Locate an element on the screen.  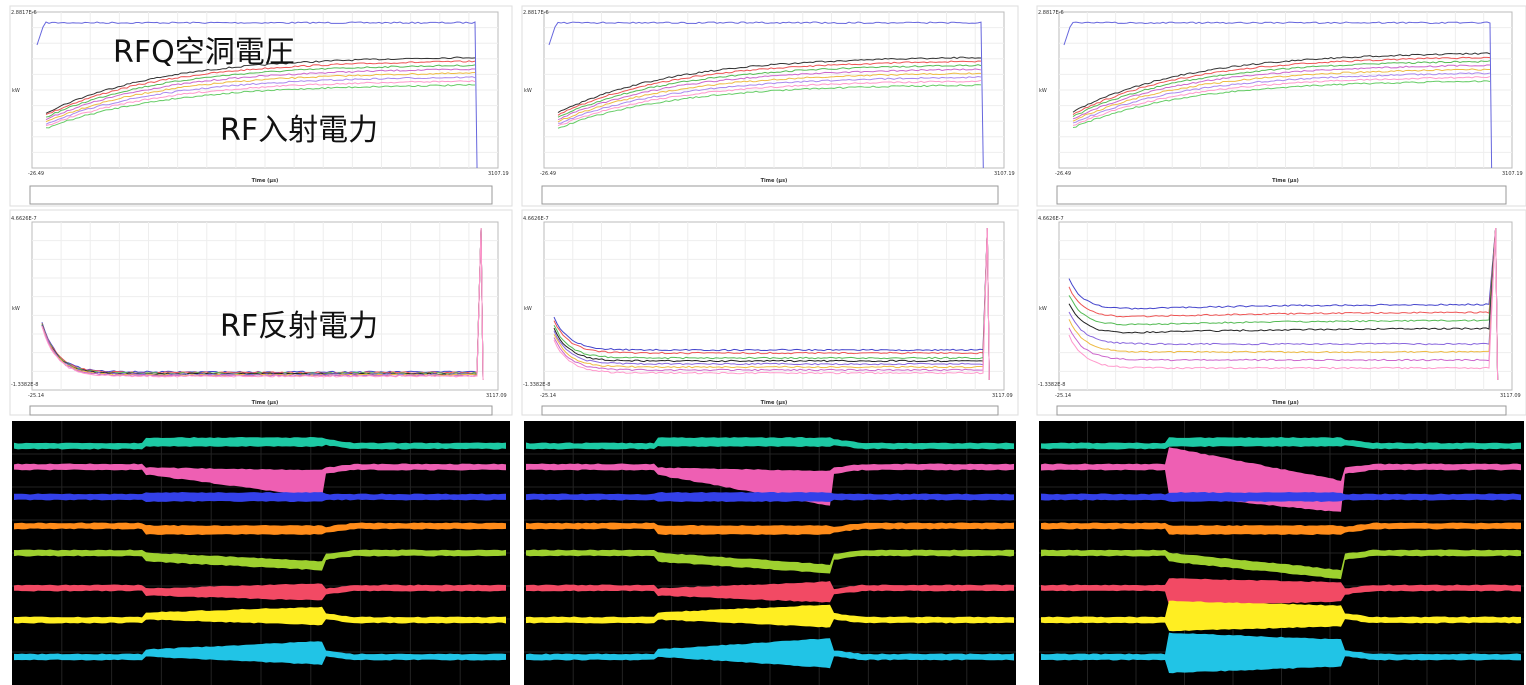
annotation: RF入射電力 is located at coordinates (299, 130).